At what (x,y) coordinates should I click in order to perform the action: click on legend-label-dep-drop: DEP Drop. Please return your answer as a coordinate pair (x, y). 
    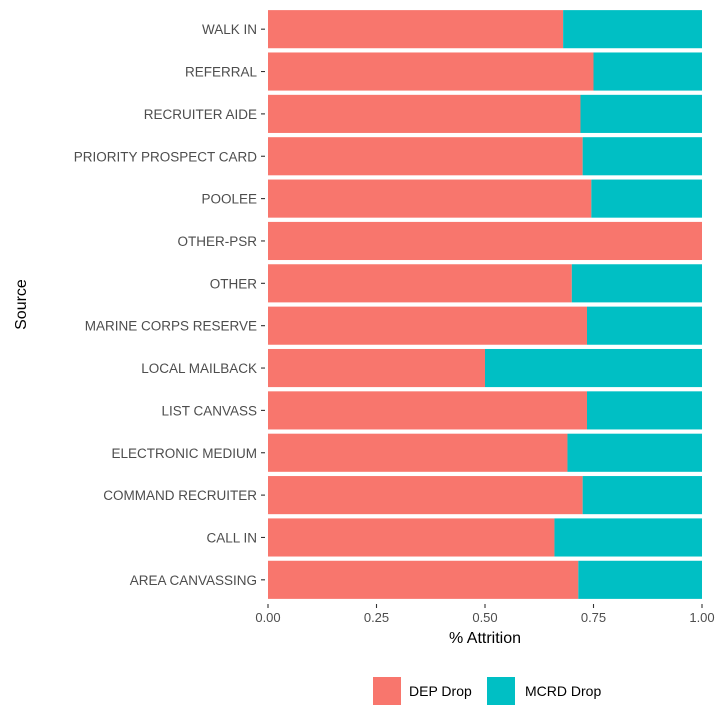
    Looking at the image, I should click on (440, 691).